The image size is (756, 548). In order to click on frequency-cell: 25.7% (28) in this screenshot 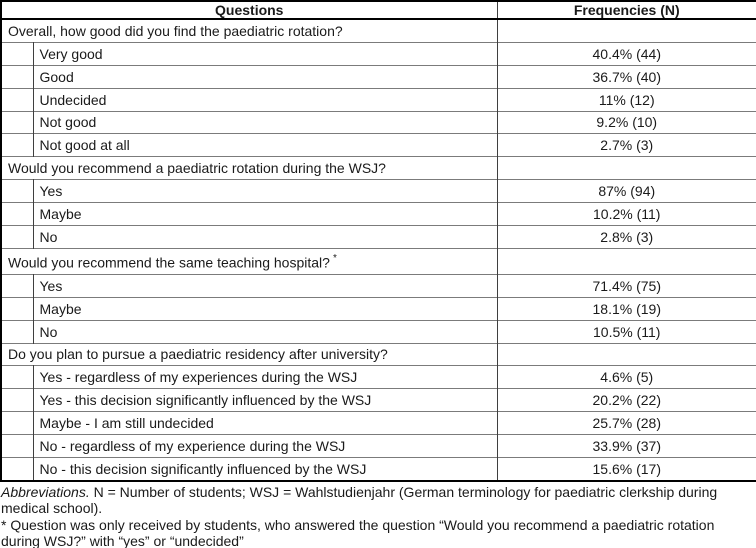, I will do `click(626, 423)`.